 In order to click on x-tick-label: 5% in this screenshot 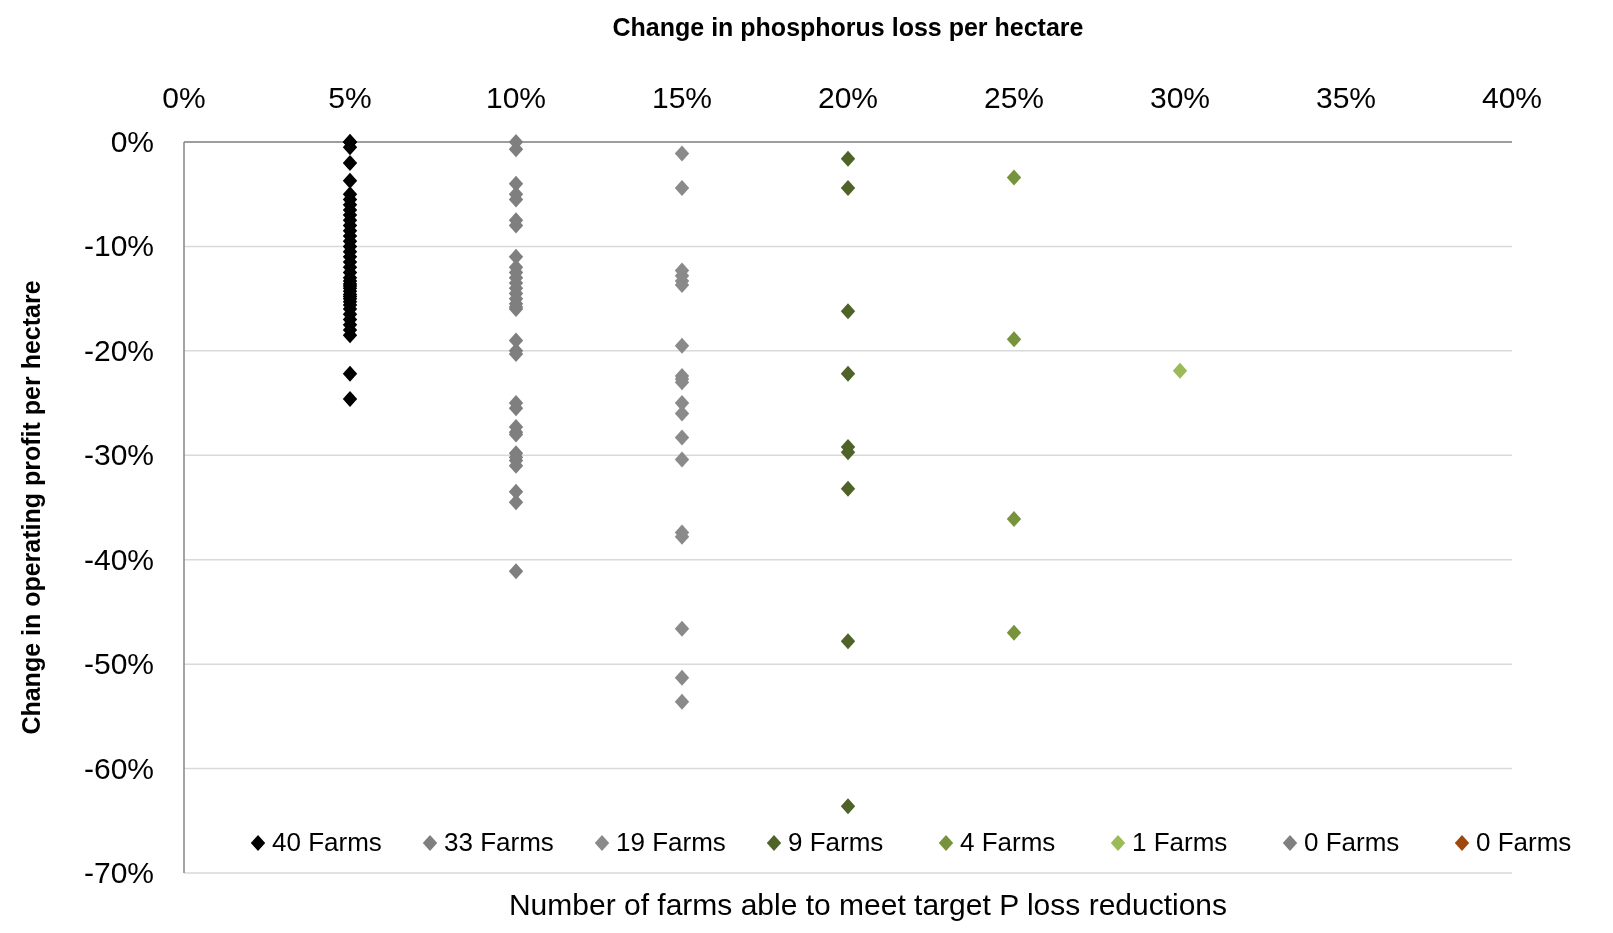, I will do `click(350, 97)`.